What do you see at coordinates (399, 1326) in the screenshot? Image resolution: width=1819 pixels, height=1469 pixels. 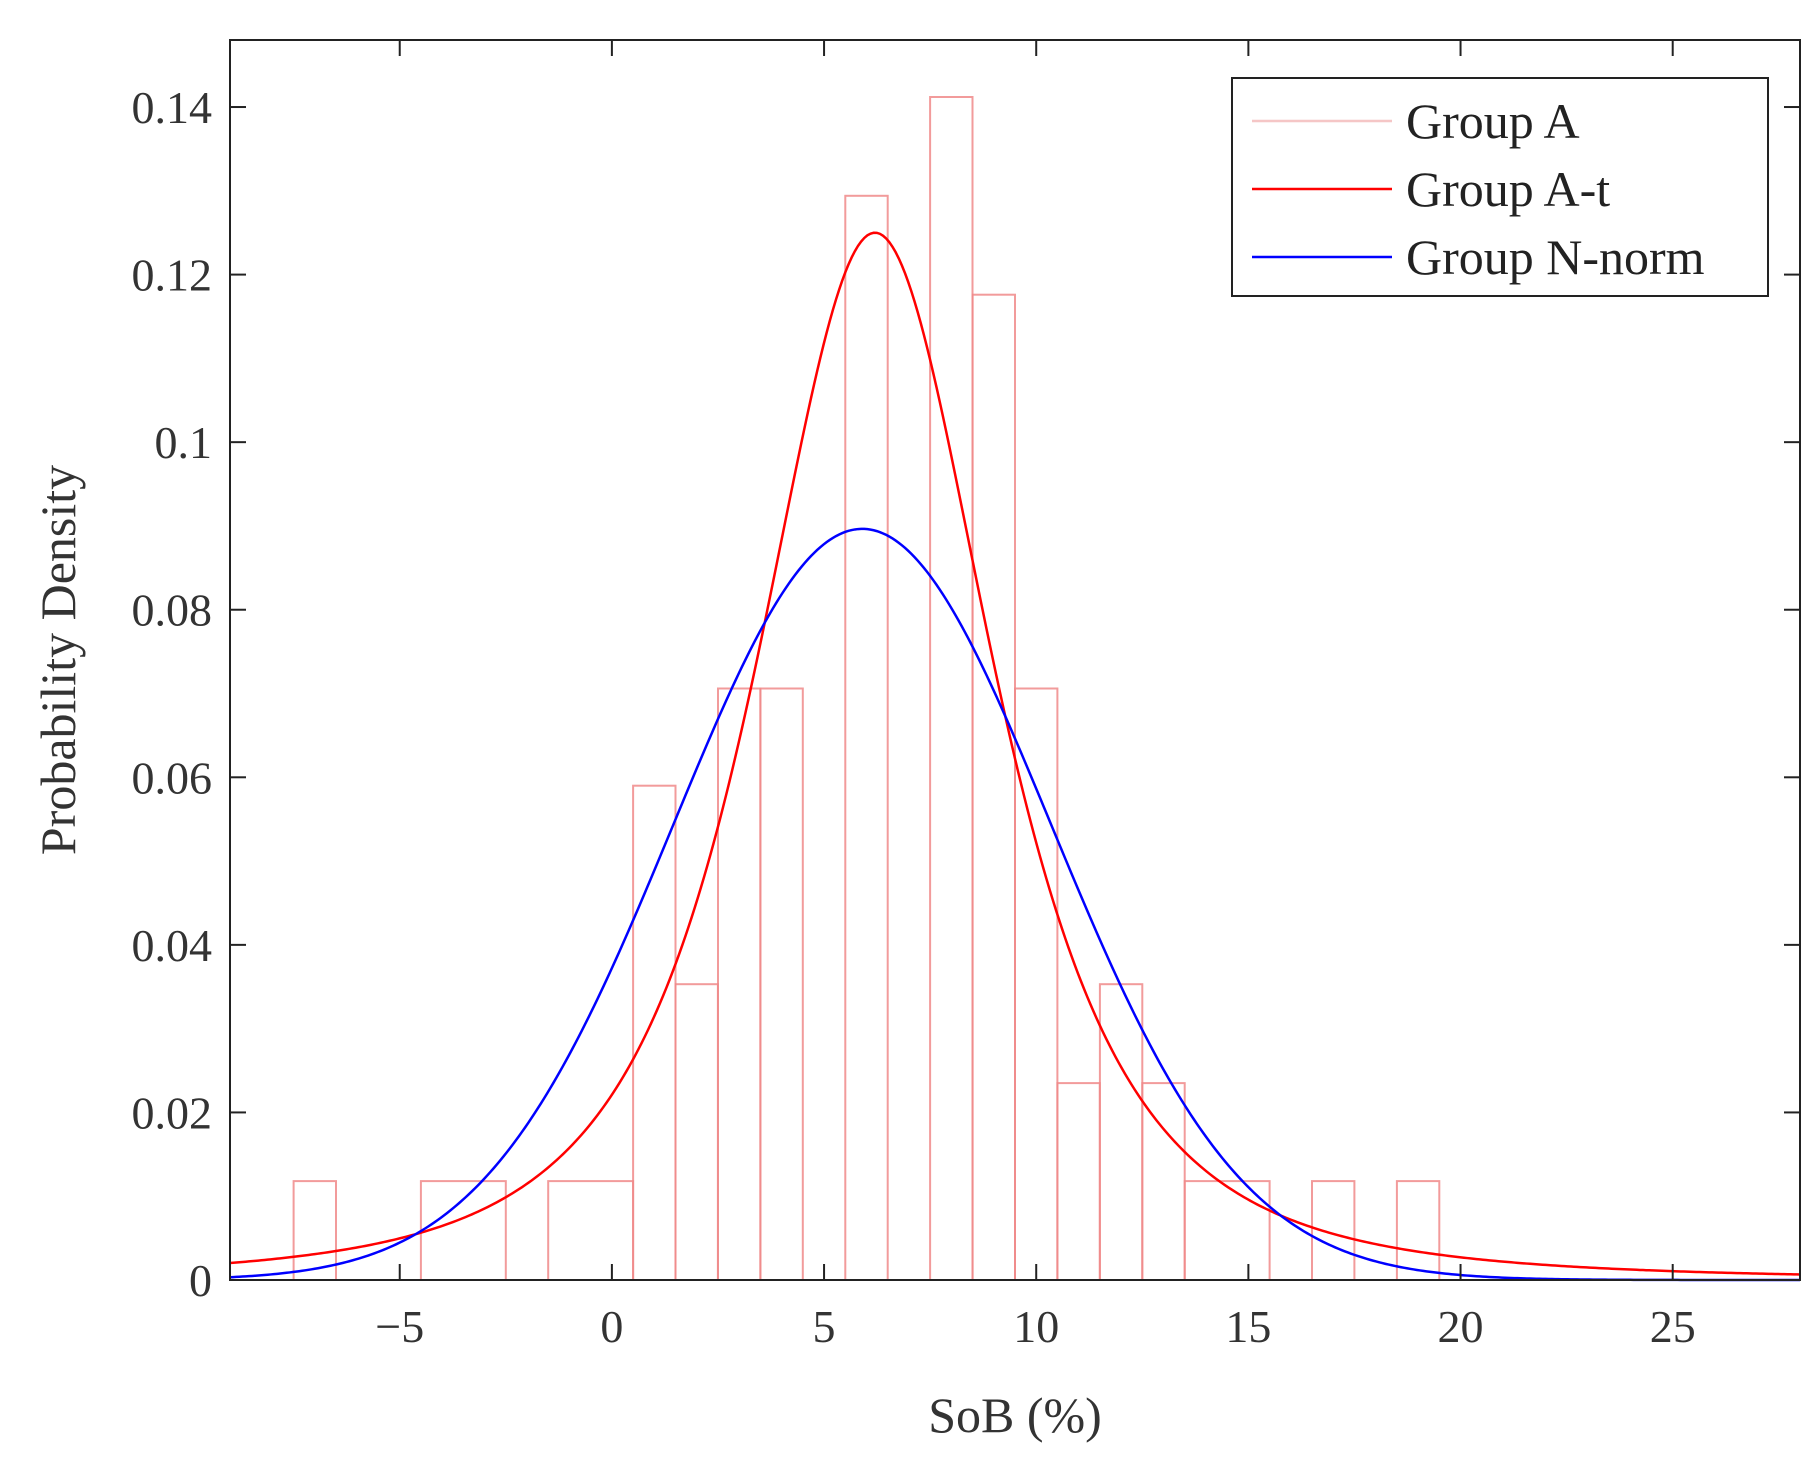 I see `x-tick-label: −5` at bounding box center [399, 1326].